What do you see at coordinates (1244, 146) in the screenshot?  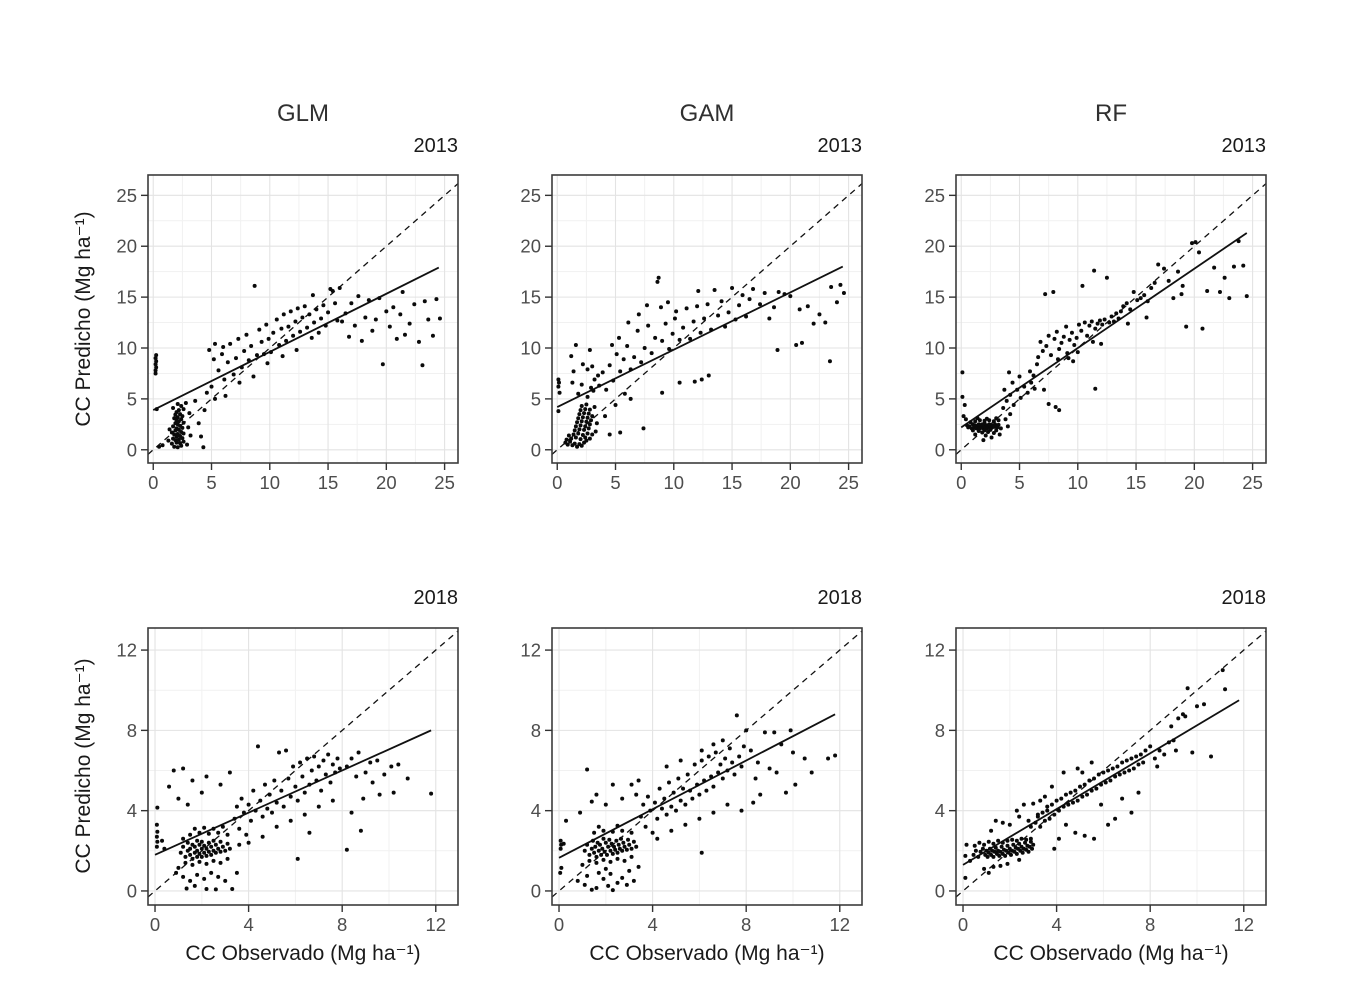 I see `facet-label-rf-2013: 2013` at bounding box center [1244, 146].